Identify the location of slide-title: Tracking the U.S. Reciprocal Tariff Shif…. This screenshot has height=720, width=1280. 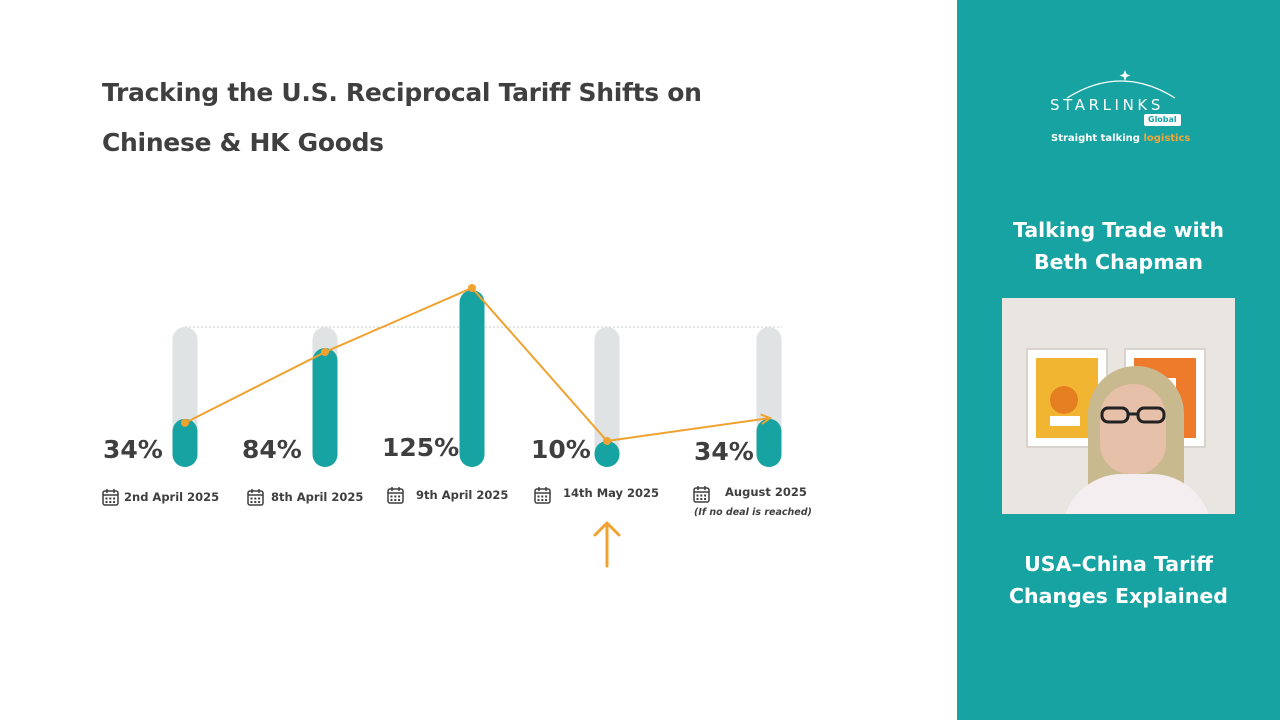
(482, 118).